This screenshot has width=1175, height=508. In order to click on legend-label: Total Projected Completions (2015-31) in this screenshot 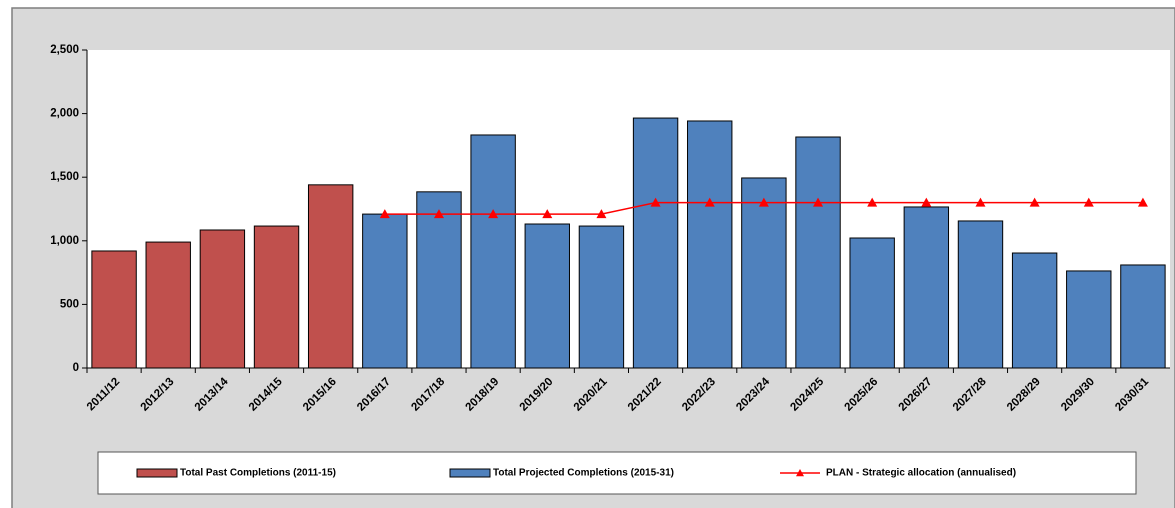, I will do `click(583, 473)`.